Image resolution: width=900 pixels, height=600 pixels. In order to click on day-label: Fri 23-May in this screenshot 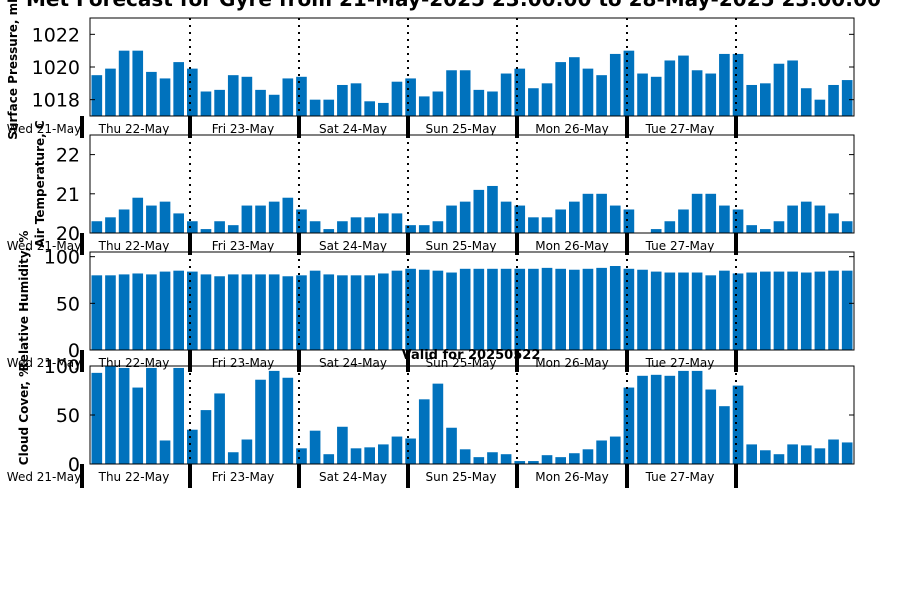, I will do `click(243, 477)`.